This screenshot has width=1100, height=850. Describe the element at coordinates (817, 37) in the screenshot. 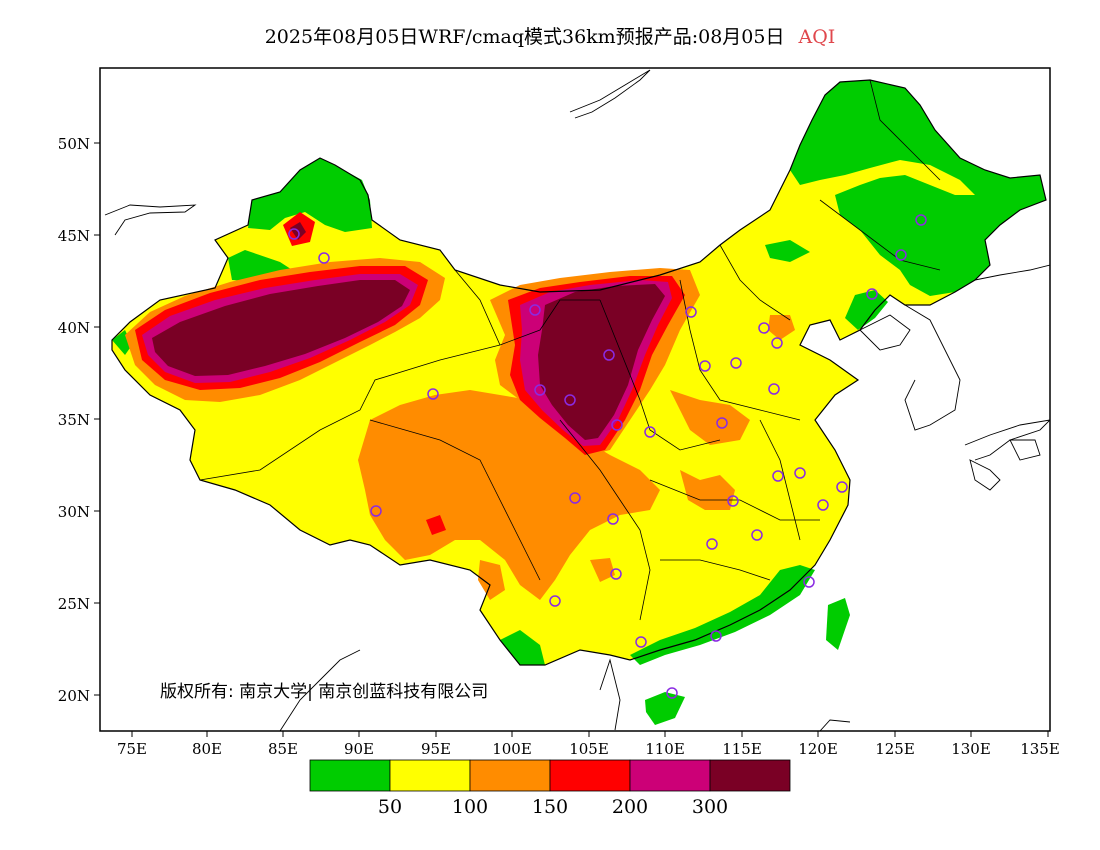

I see `title-variable: AQI` at that location.